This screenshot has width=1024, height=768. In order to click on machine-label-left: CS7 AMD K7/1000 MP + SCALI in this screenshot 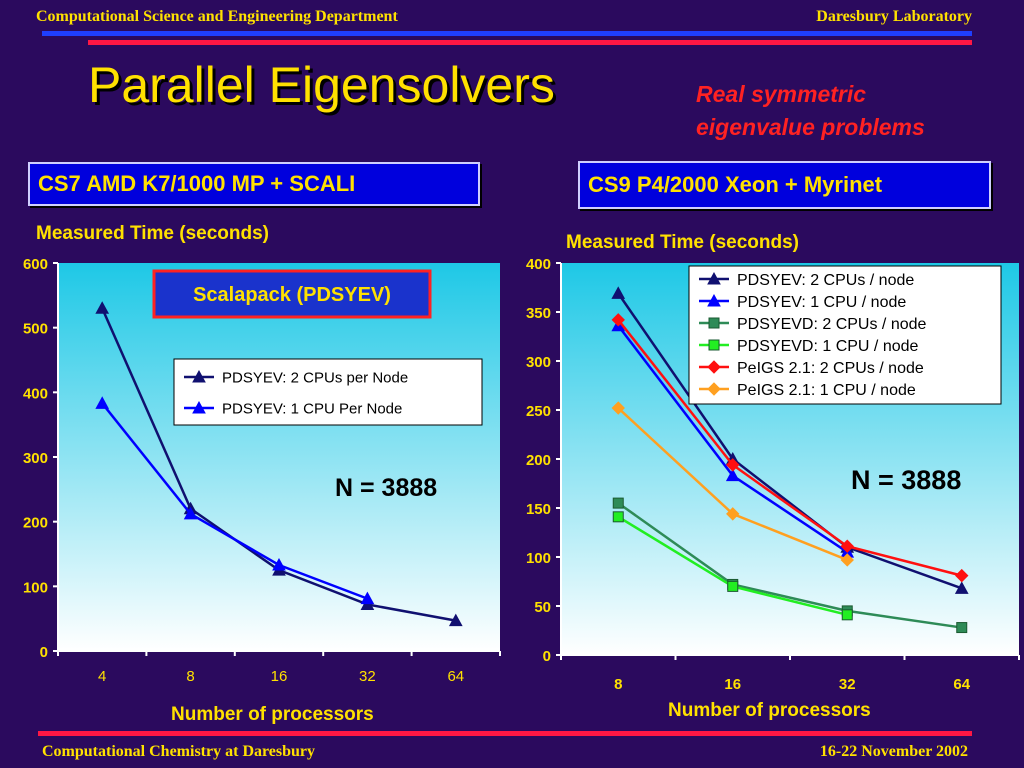, I will do `click(254, 184)`.